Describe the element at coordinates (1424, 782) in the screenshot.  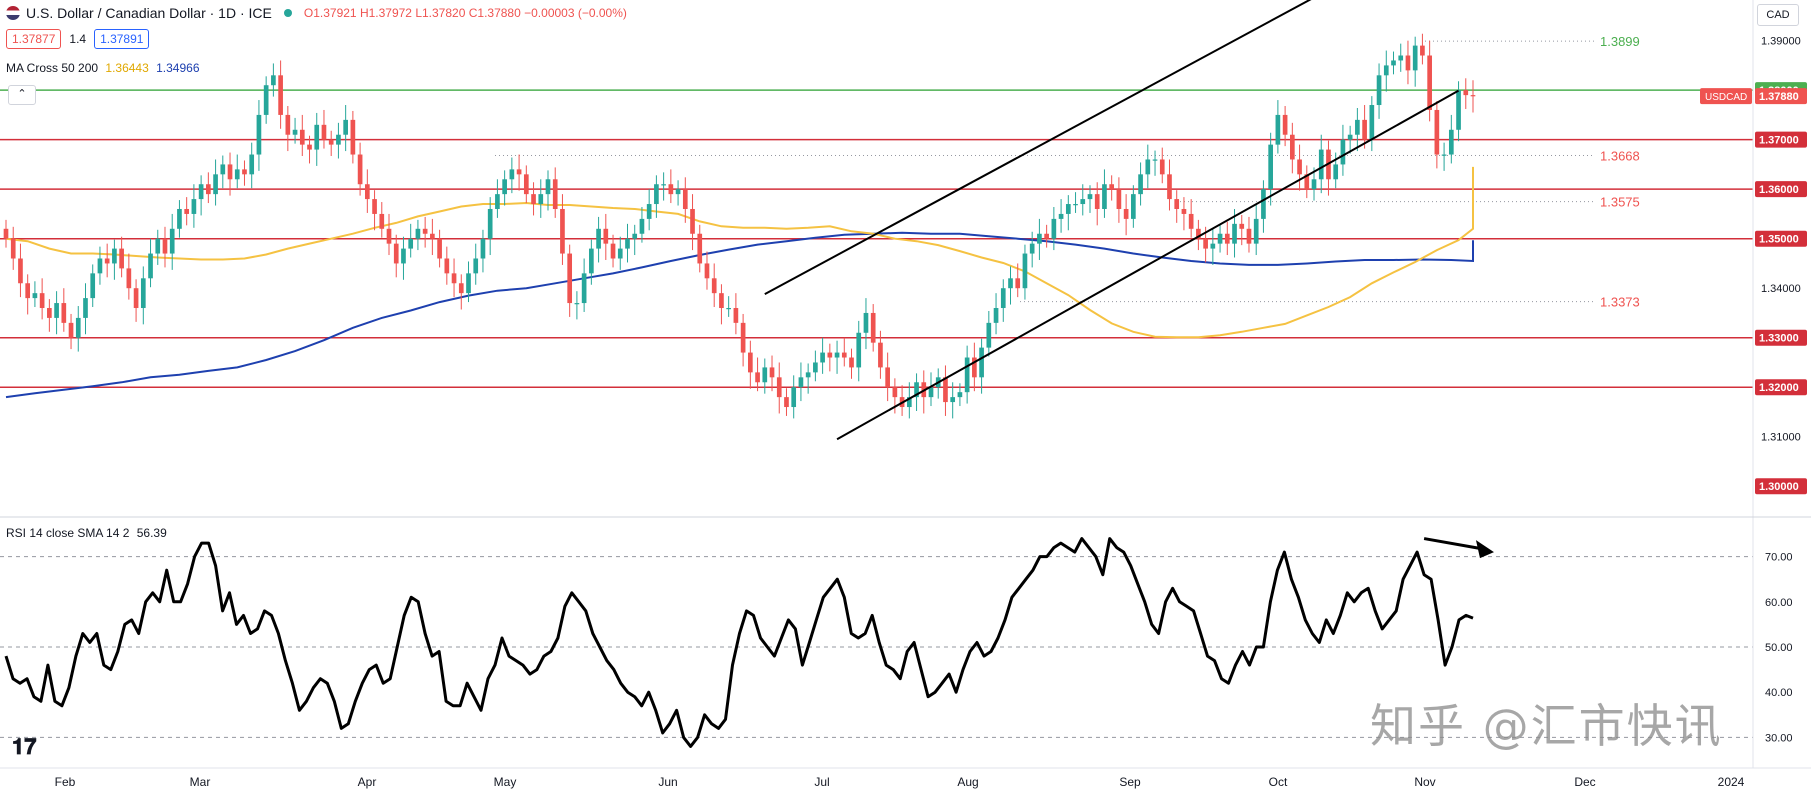
I see `time-tick-label: Nov` at that location.